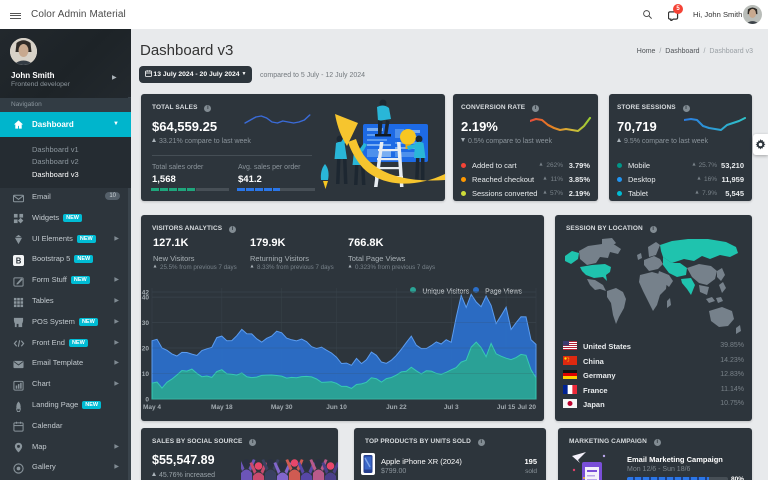 This screenshot has height=480, width=768. What do you see at coordinates (282, 407) in the screenshot?
I see `svg-text: May 30` at bounding box center [282, 407].